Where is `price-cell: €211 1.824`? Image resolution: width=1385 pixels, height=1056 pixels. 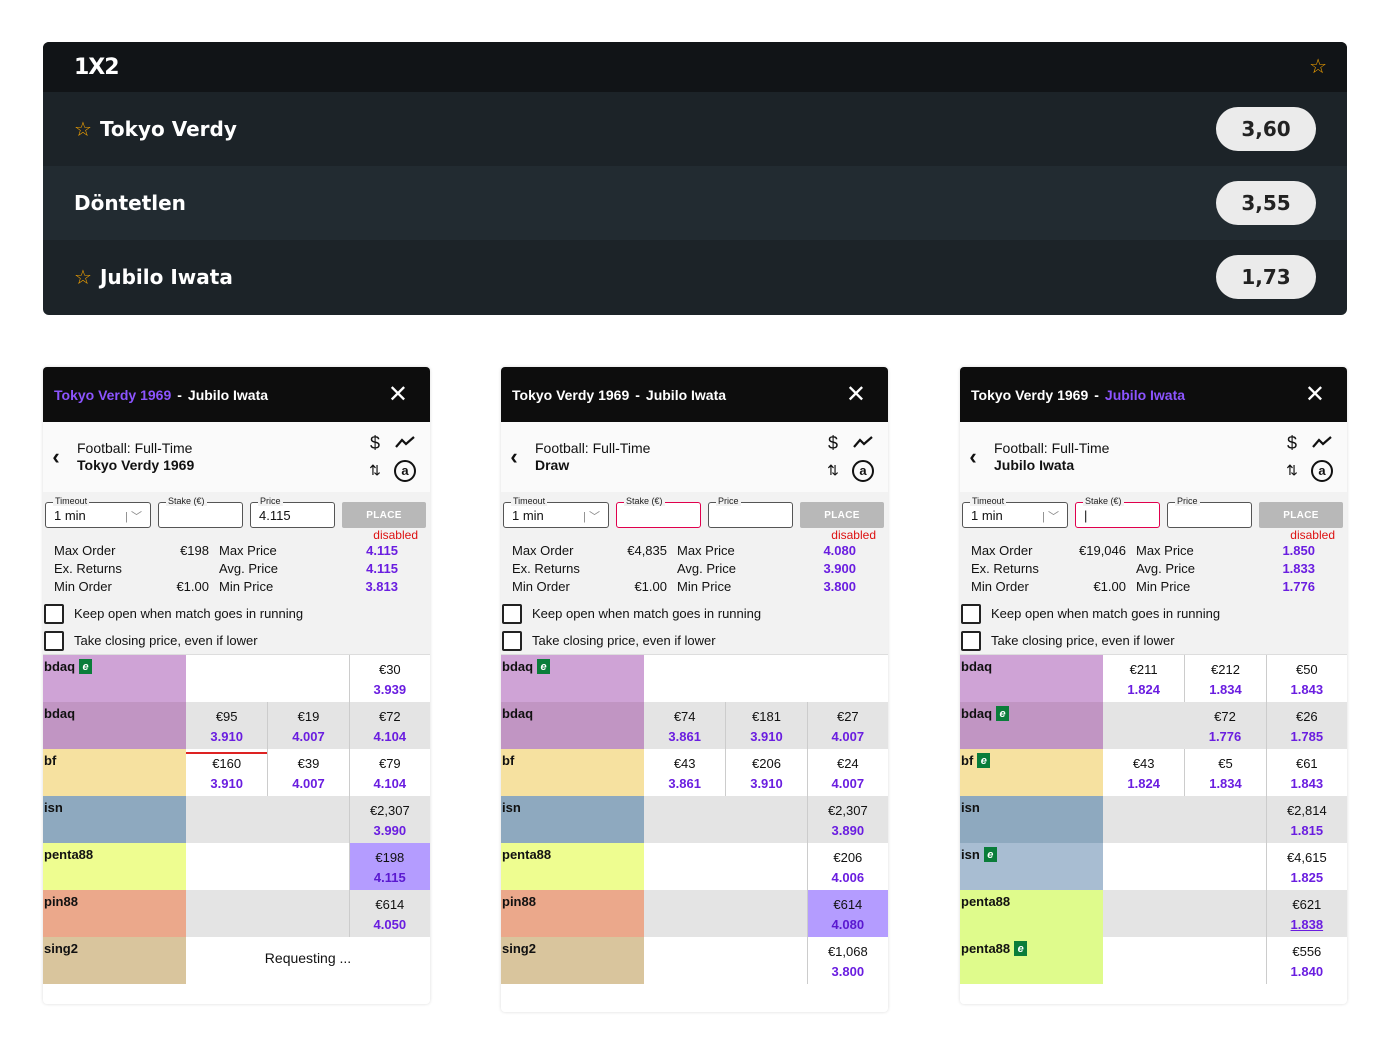
price-cell: €211 1.824 is located at coordinates (1143, 678).